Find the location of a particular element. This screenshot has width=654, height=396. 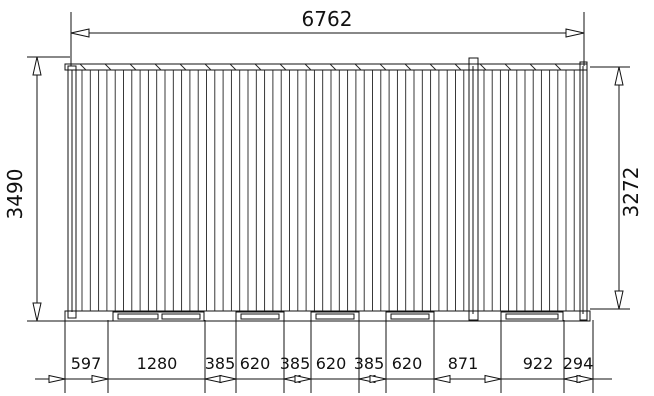

segment-label-7: 385 is located at coordinates (369, 363).